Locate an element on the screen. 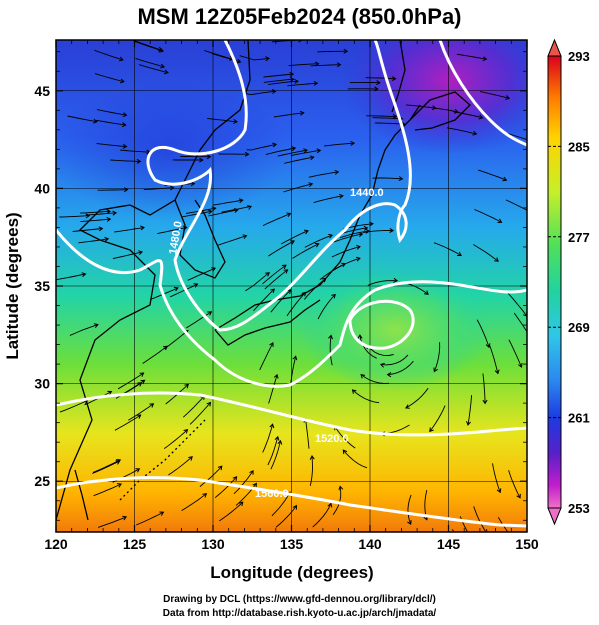 This screenshot has width=599, height=625. contour-ne is located at coordinates (482, 93).